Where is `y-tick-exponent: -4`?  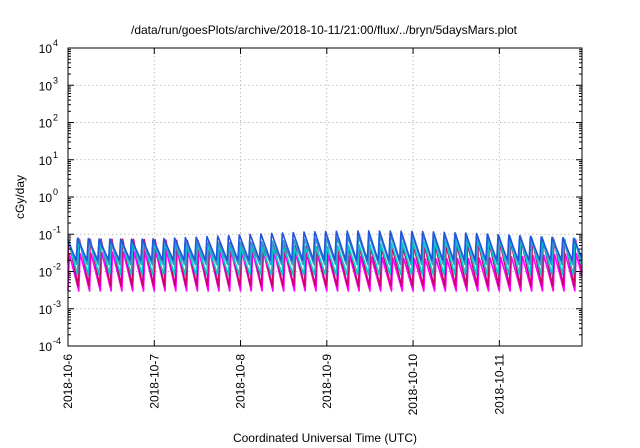 y-tick-exponent: -4 is located at coordinates (57, 341).